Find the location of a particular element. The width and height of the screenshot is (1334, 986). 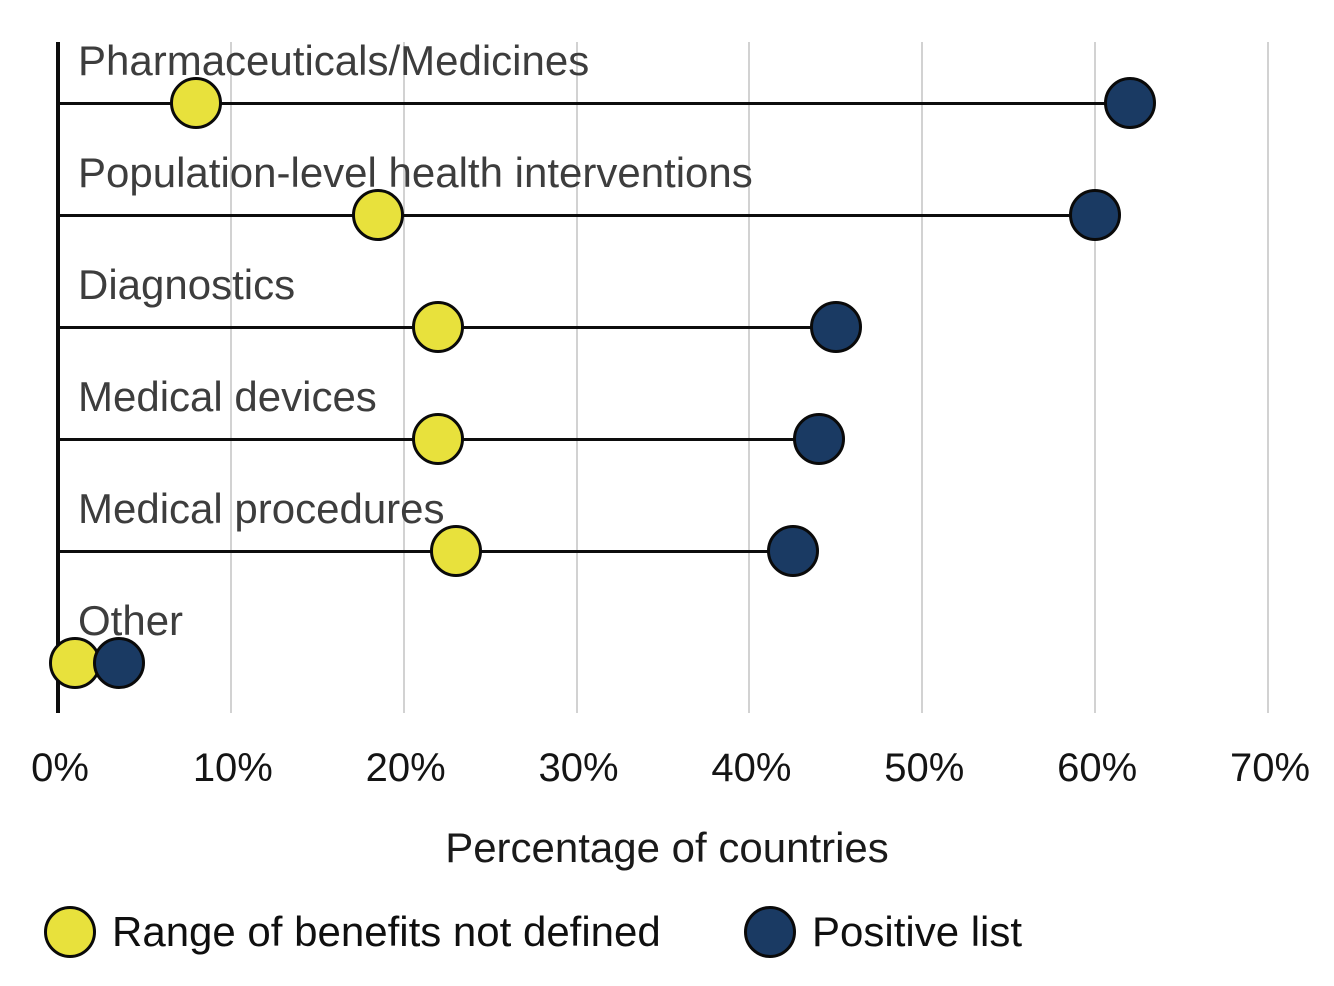

gridline-40pct is located at coordinates (749, 377).